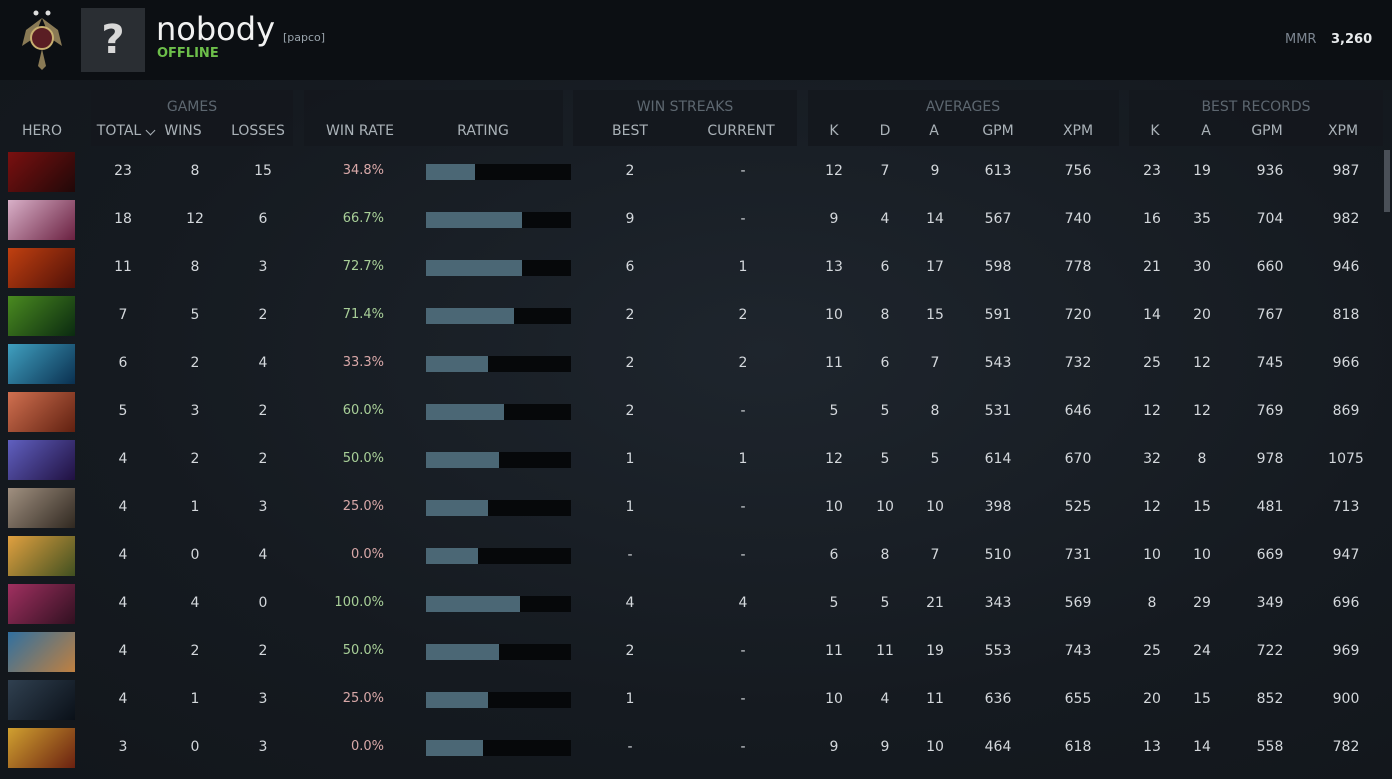 The image size is (1392, 779). What do you see at coordinates (1270, 507) in the screenshot?
I see `cell: 481` at bounding box center [1270, 507].